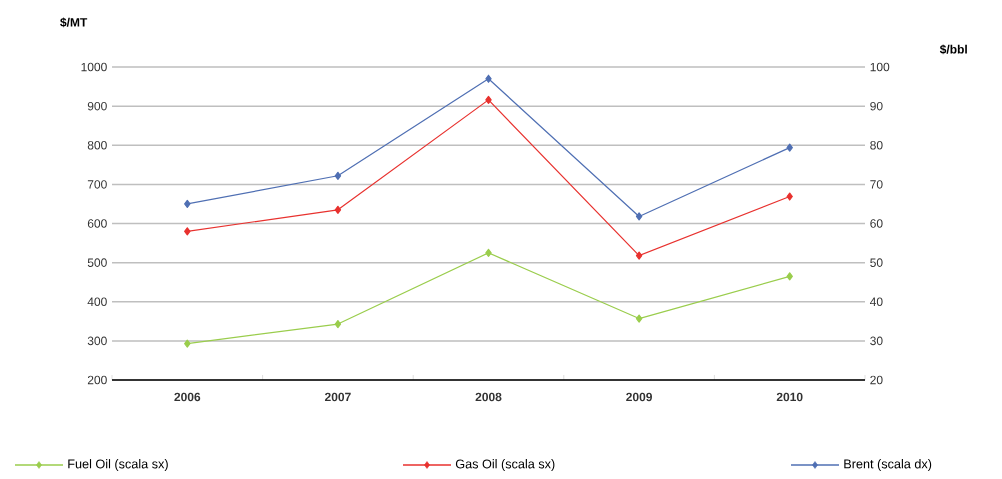 The height and width of the screenshot is (479, 1002). Describe the element at coordinates (876, 302) in the screenshot. I see `y2-tick-label: 40` at that location.